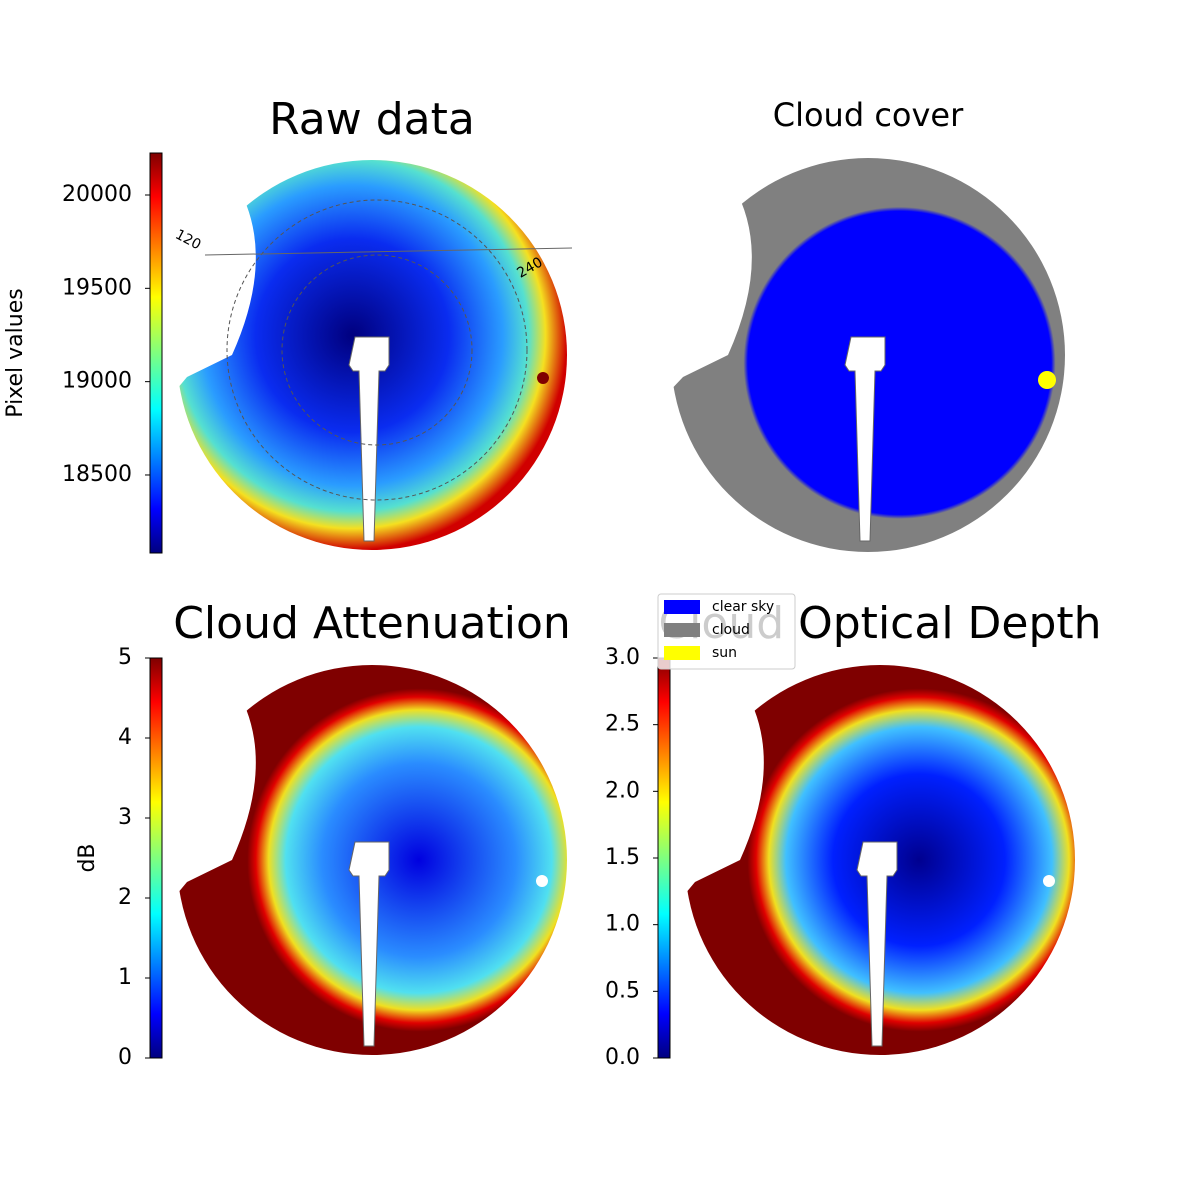 The height and width of the screenshot is (1200, 1200). I want to click on colorbar-tick-label: 1.0, so click(622, 924).